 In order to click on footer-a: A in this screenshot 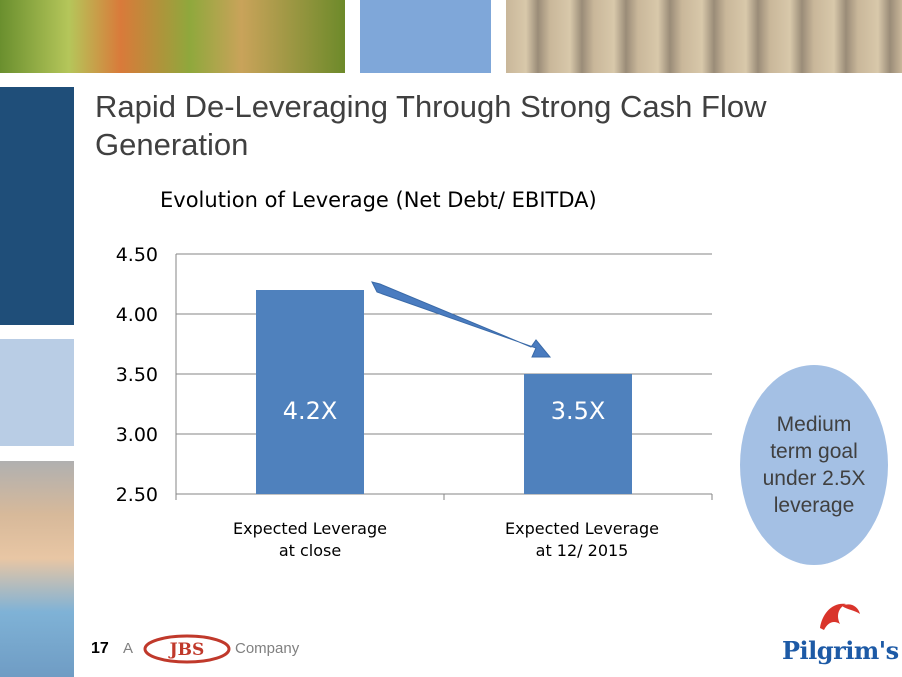, I will do `click(128, 648)`.